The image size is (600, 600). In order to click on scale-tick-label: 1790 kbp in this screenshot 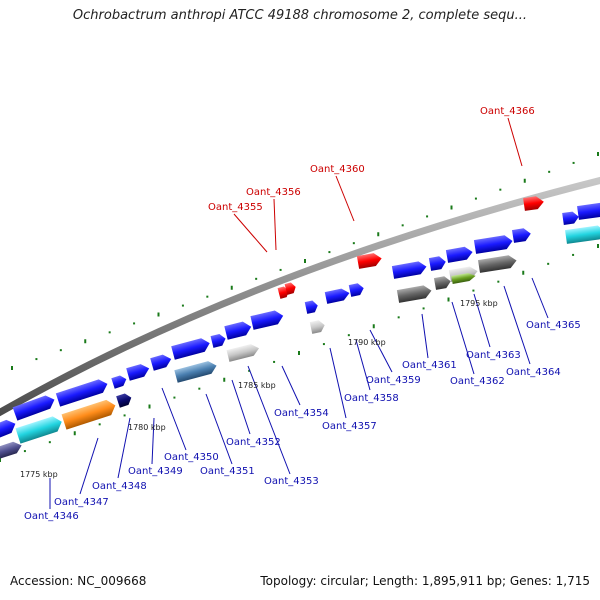, I will do `click(367, 342)`.